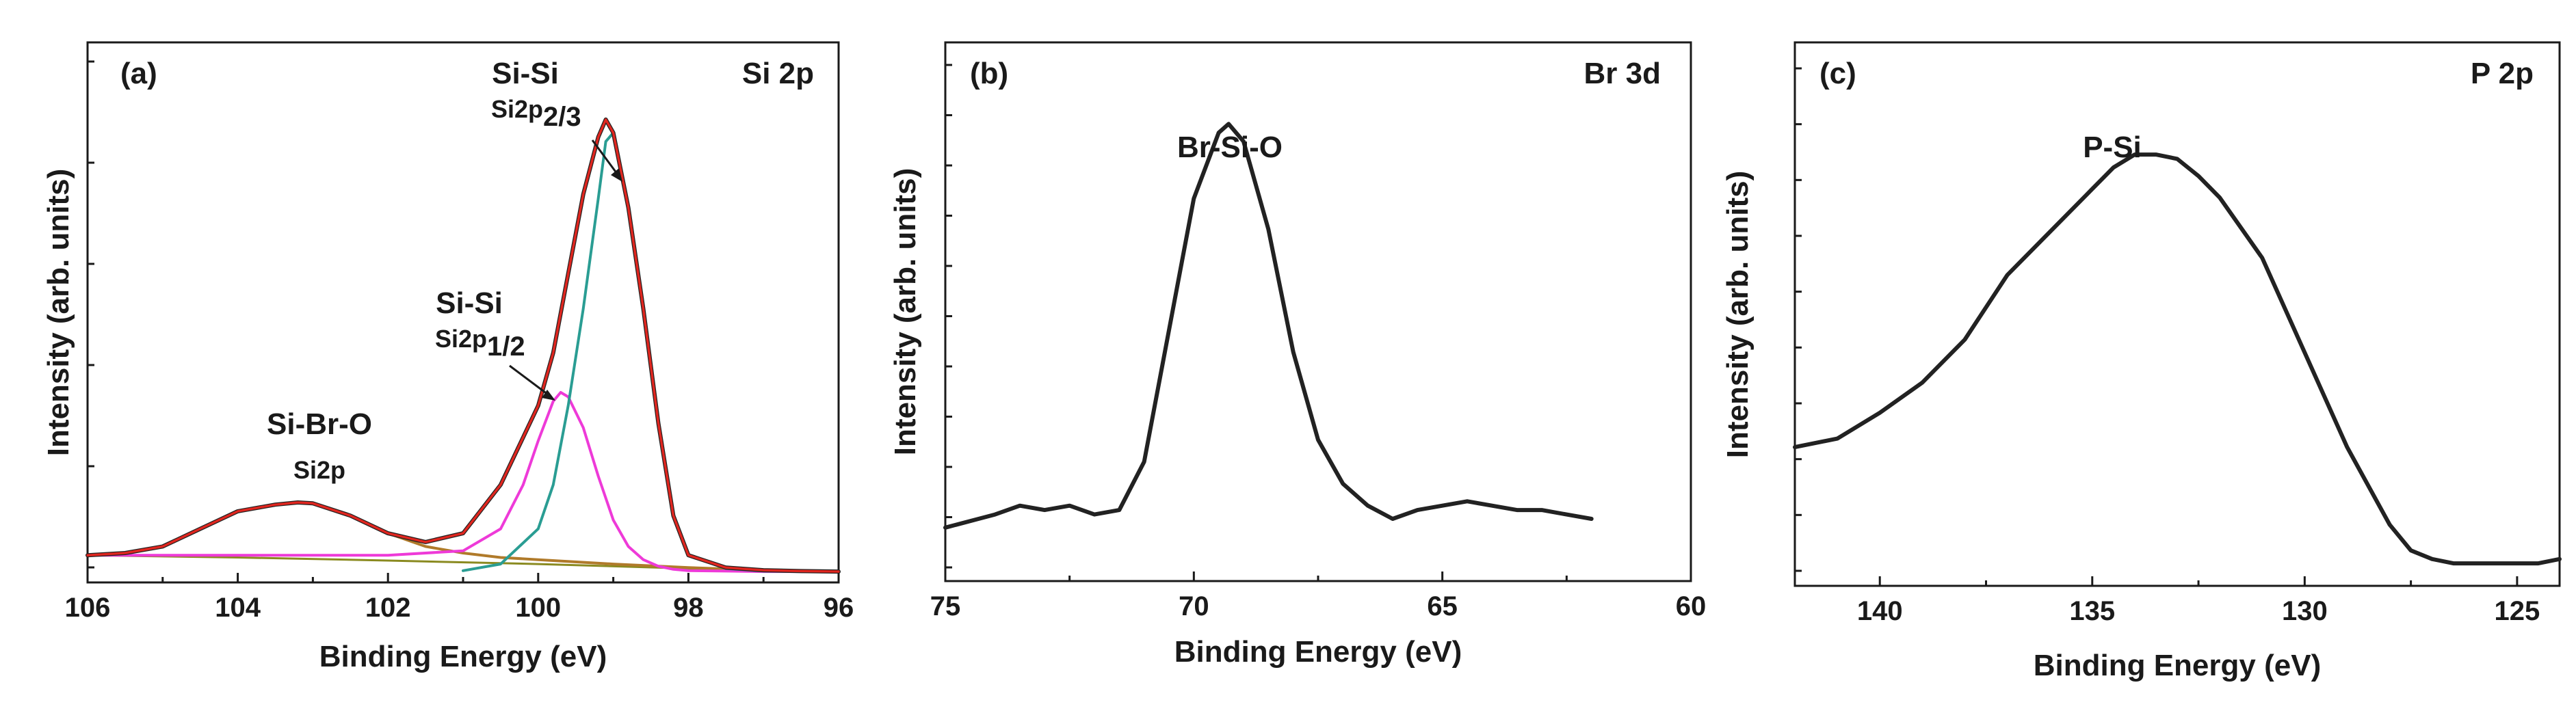  I want to click on annotation-si2p-1-2-sub: 1/2, so click(506, 347).